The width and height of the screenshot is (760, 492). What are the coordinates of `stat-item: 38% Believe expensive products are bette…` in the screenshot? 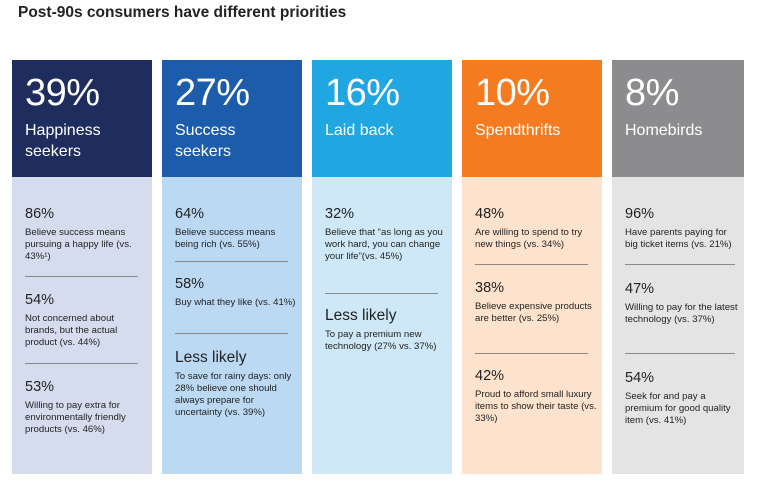 It's located at (536, 302).